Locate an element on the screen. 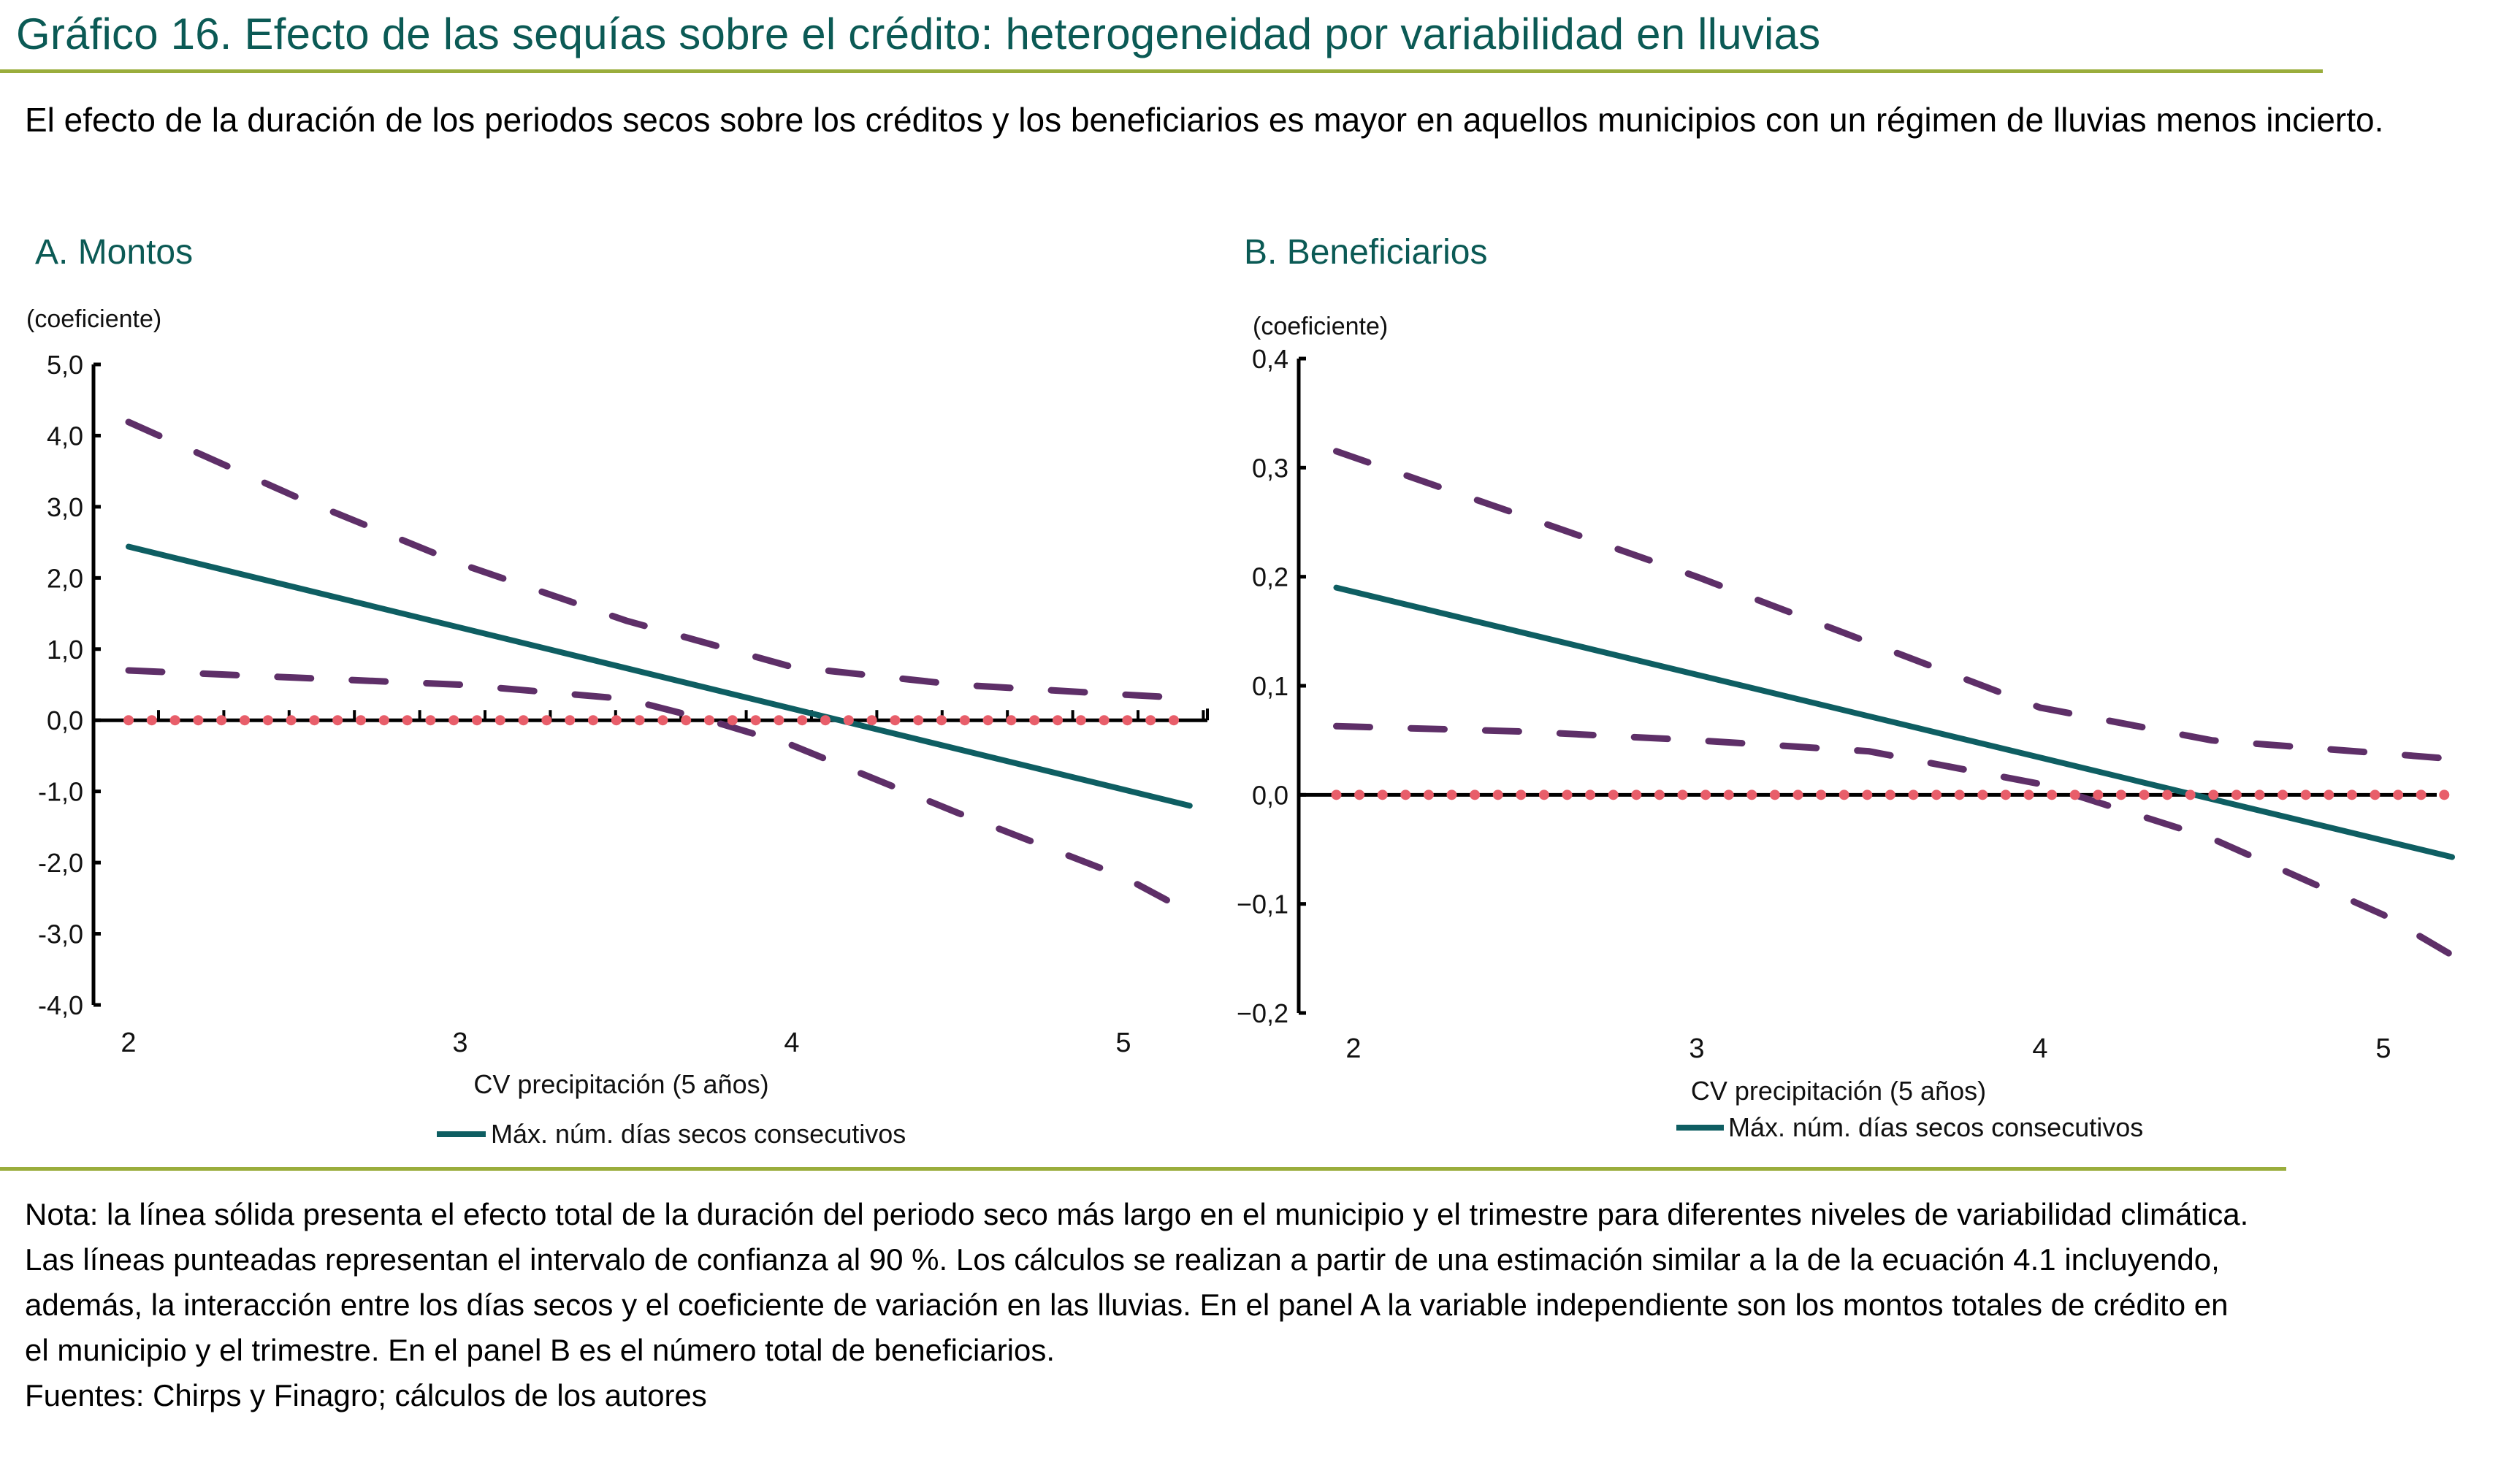 The height and width of the screenshot is (1476, 2520). panel-b-x-tick-label: 3 is located at coordinates (1696, 1048).